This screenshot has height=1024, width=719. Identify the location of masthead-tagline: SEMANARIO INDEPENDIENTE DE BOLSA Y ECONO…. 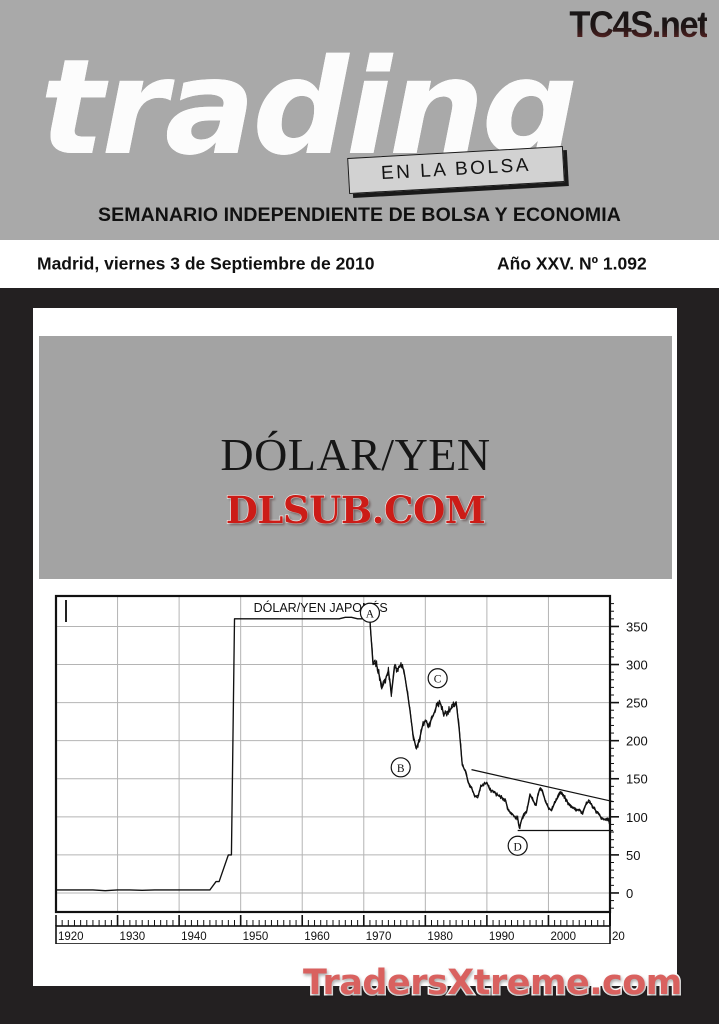
(359, 215).